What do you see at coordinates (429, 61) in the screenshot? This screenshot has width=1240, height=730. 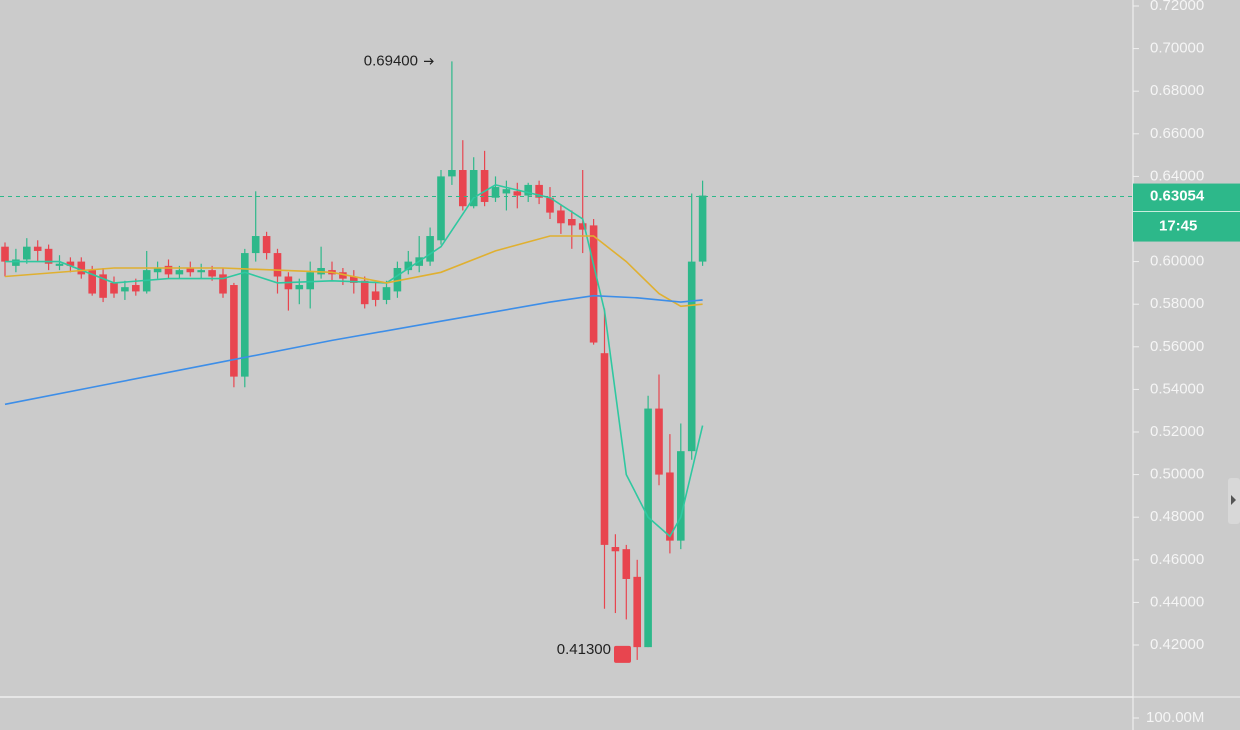 I see `max-arrow` at bounding box center [429, 61].